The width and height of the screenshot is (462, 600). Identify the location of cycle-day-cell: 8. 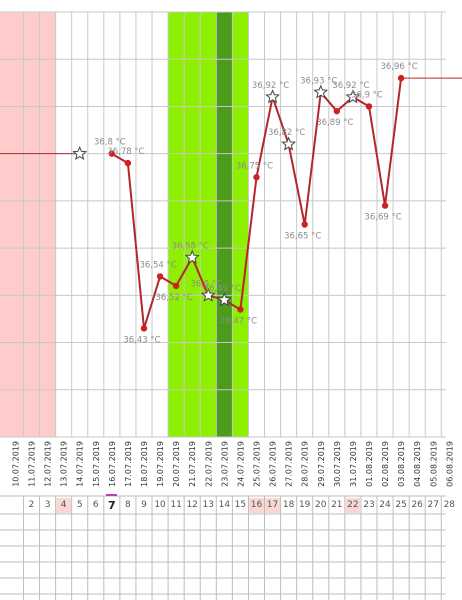
(128, 505).